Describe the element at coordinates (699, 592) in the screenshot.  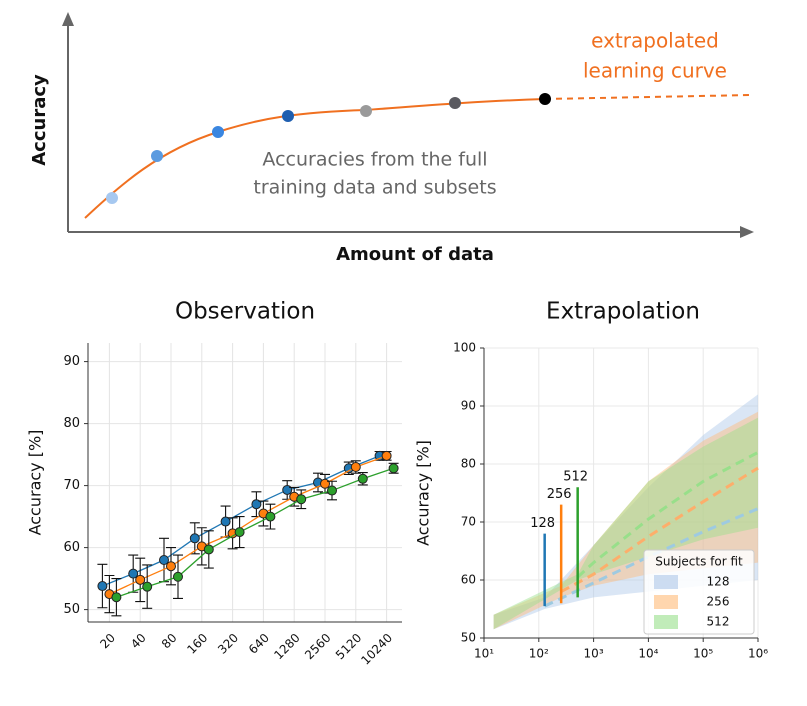
I see `legend-box` at that location.